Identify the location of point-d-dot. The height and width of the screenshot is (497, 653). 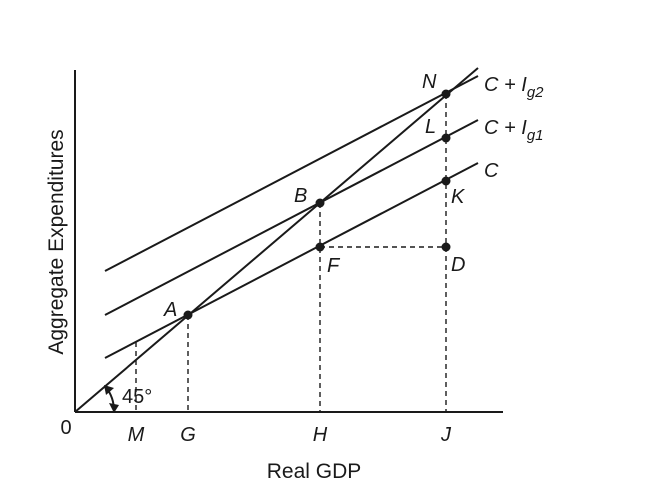
(446, 247).